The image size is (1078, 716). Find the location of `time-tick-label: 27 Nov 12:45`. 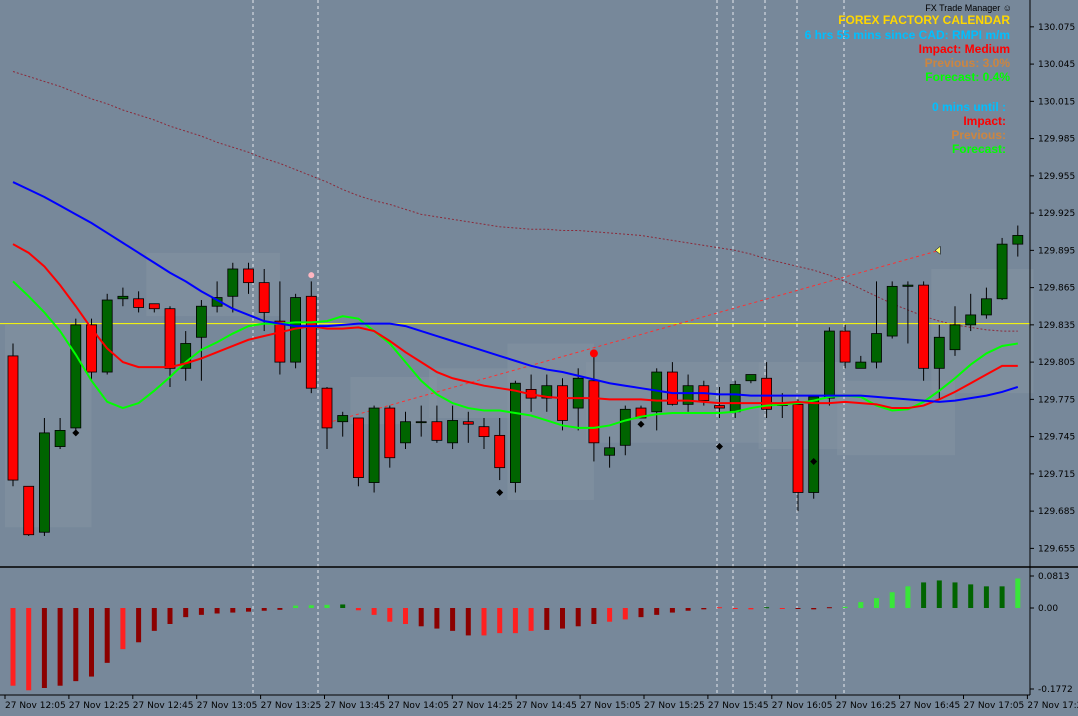

time-tick-label: 27 Nov 12:45 is located at coordinates (163, 706).